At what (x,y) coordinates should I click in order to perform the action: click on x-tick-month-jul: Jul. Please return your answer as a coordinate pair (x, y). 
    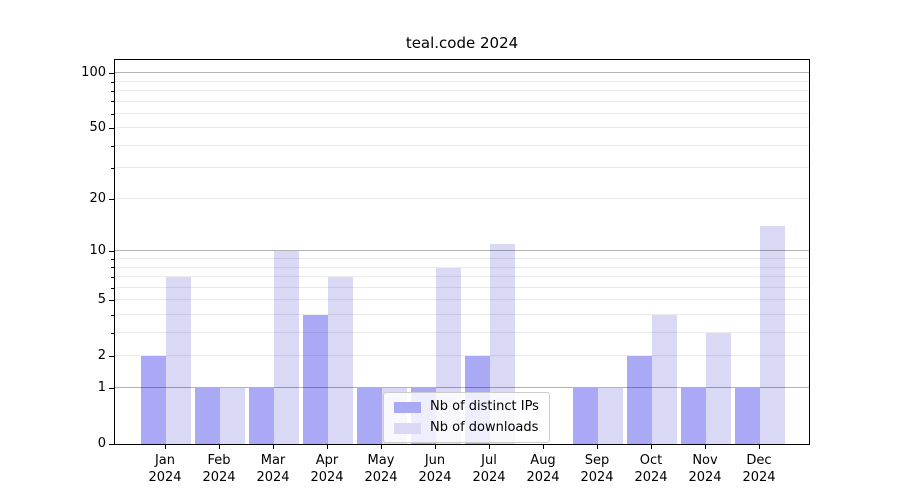
    Looking at the image, I should click on (489, 460).